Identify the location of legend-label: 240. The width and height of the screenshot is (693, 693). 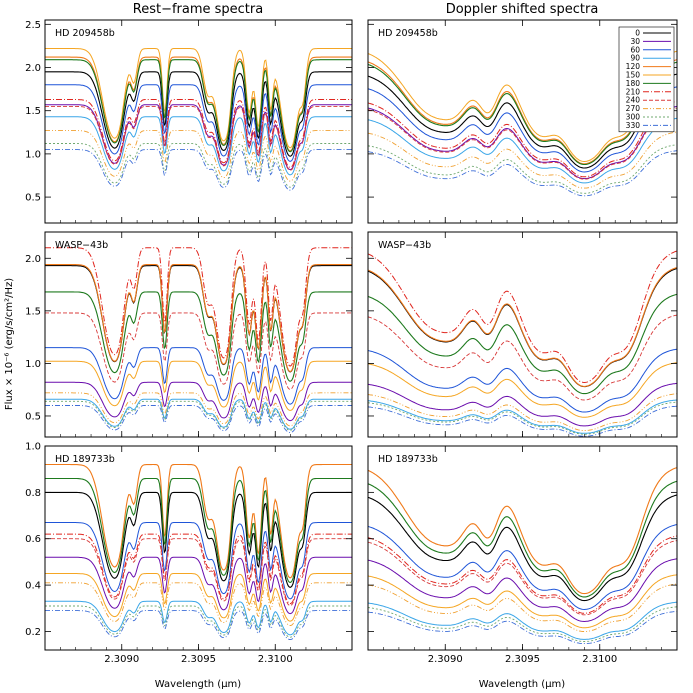
(633, 100).